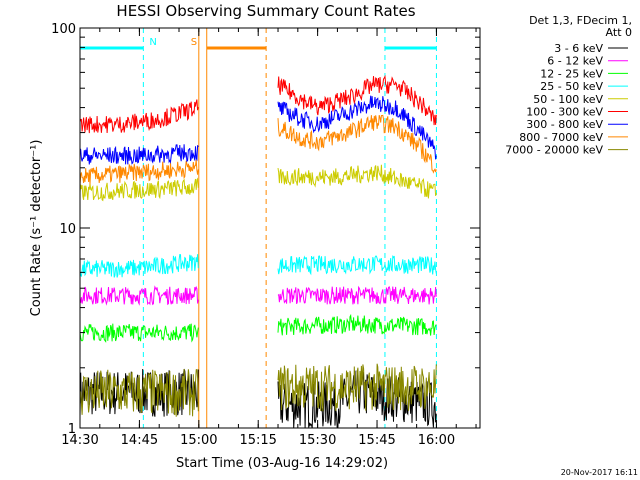  What do you see at coordinates (79, 440) in the screenshot?
I see `x-tick-label: 14:30` at bounding box center [79, 440].